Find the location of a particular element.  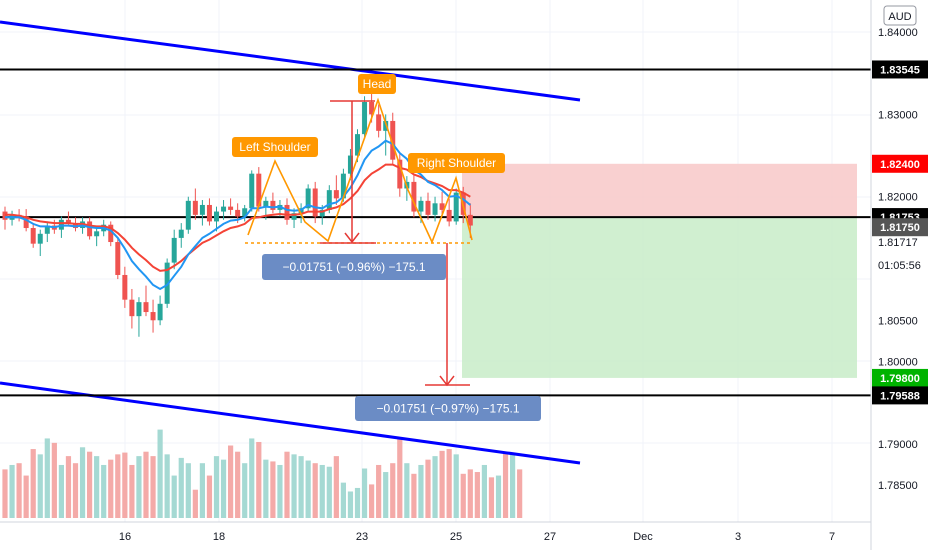

measure-label-text: −0.01751 (−0.97%) −175.1 is located at coordinates (447, 409).